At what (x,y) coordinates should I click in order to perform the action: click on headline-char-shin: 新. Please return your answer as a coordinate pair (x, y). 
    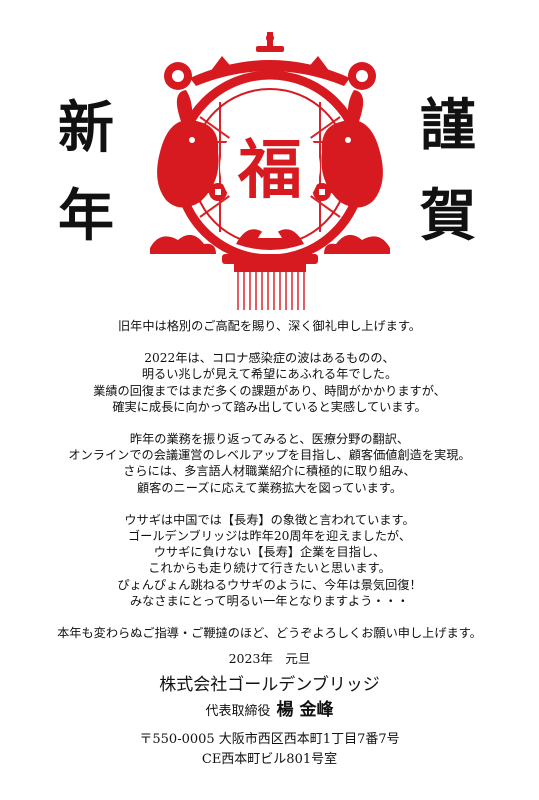
    Looking at the image, I should click on (86, 128).